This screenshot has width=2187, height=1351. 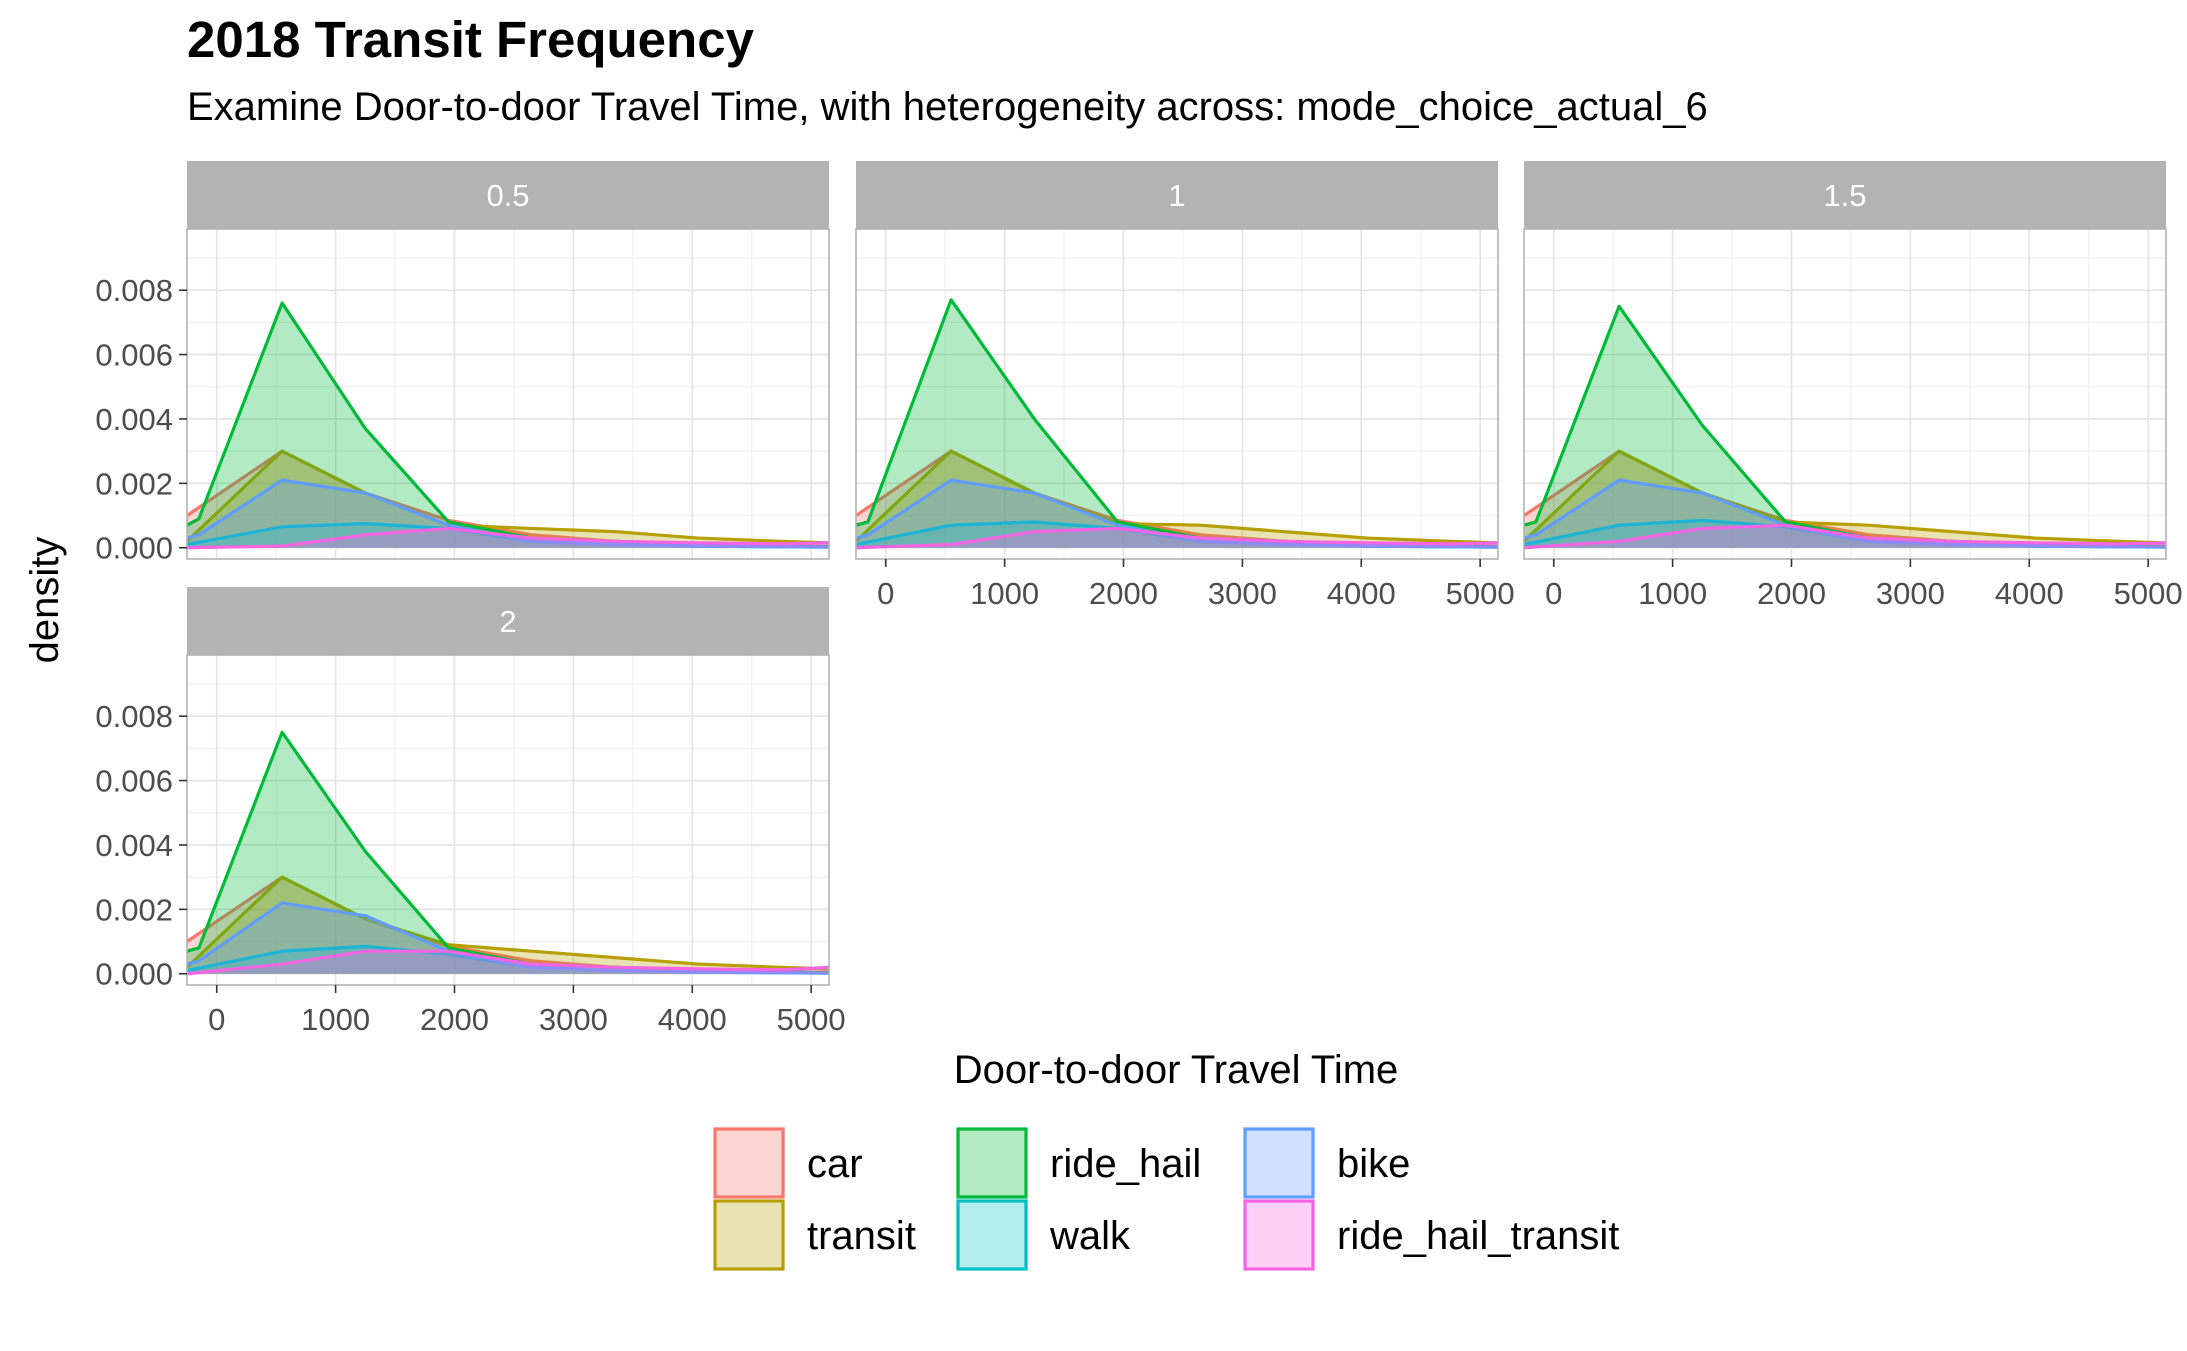 What do you see at coordinates (470, 39) in the screenshot?
I see `chart-title: 2018 Transit Frequency` at bounding box center [470, 39].